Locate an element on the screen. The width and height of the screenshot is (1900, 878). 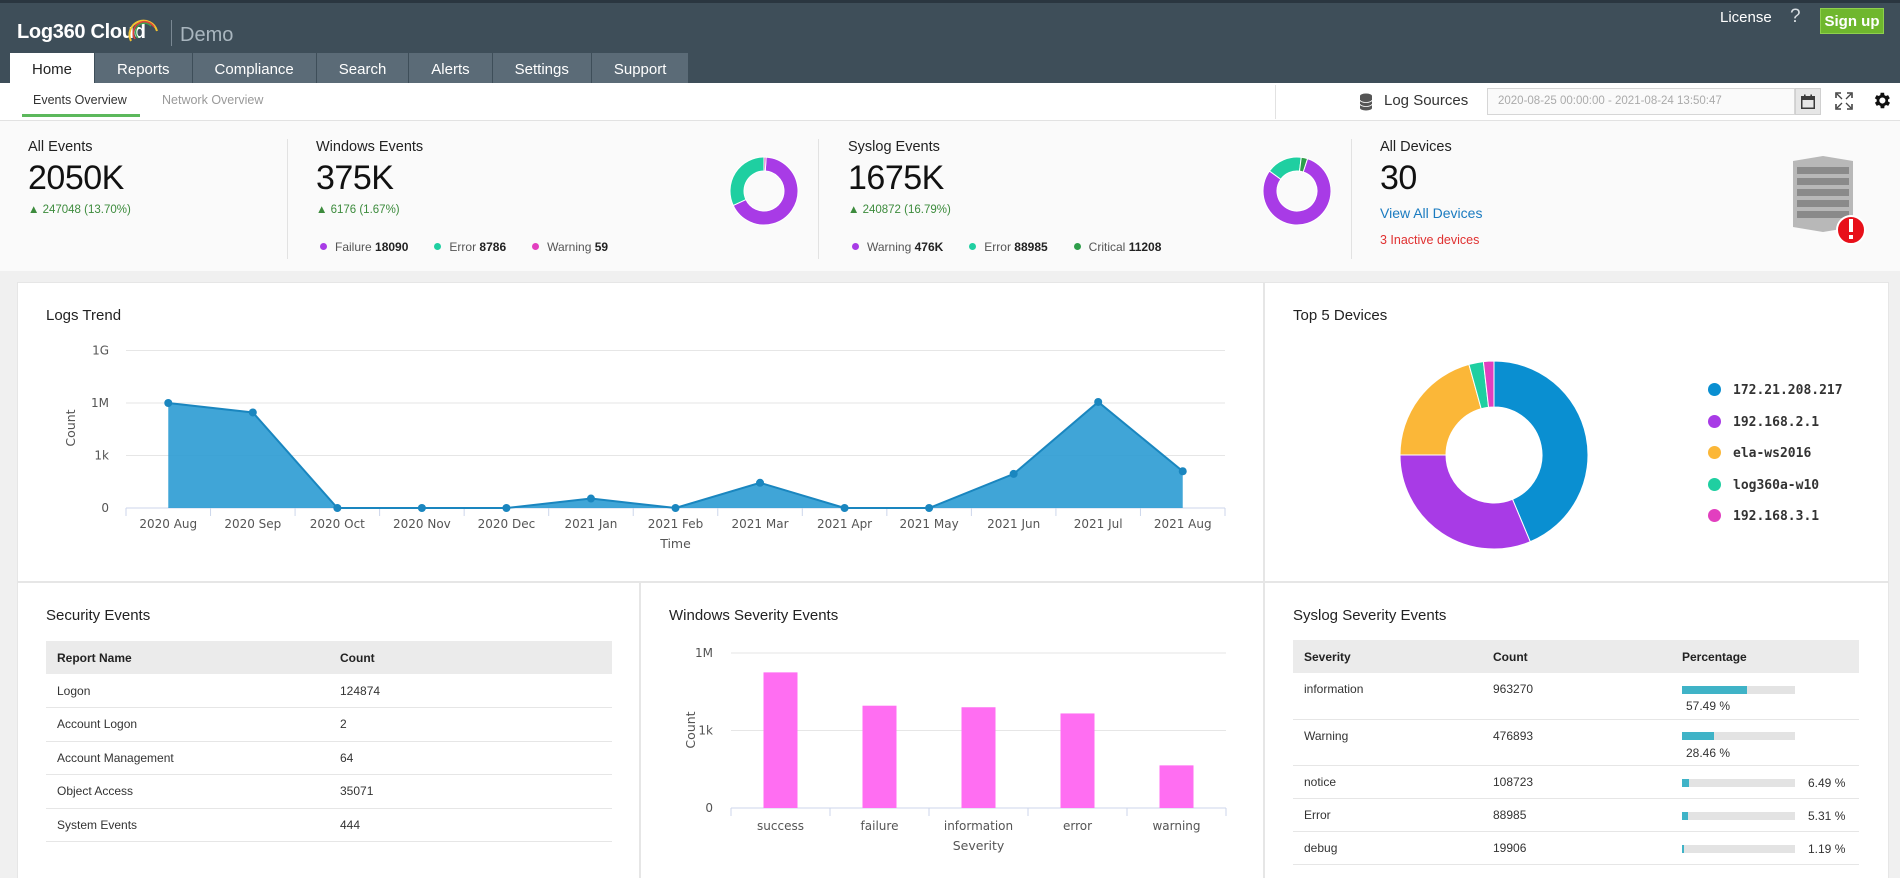
legend-item: 192.168.2.1 is located at coordinates (1763, 422).